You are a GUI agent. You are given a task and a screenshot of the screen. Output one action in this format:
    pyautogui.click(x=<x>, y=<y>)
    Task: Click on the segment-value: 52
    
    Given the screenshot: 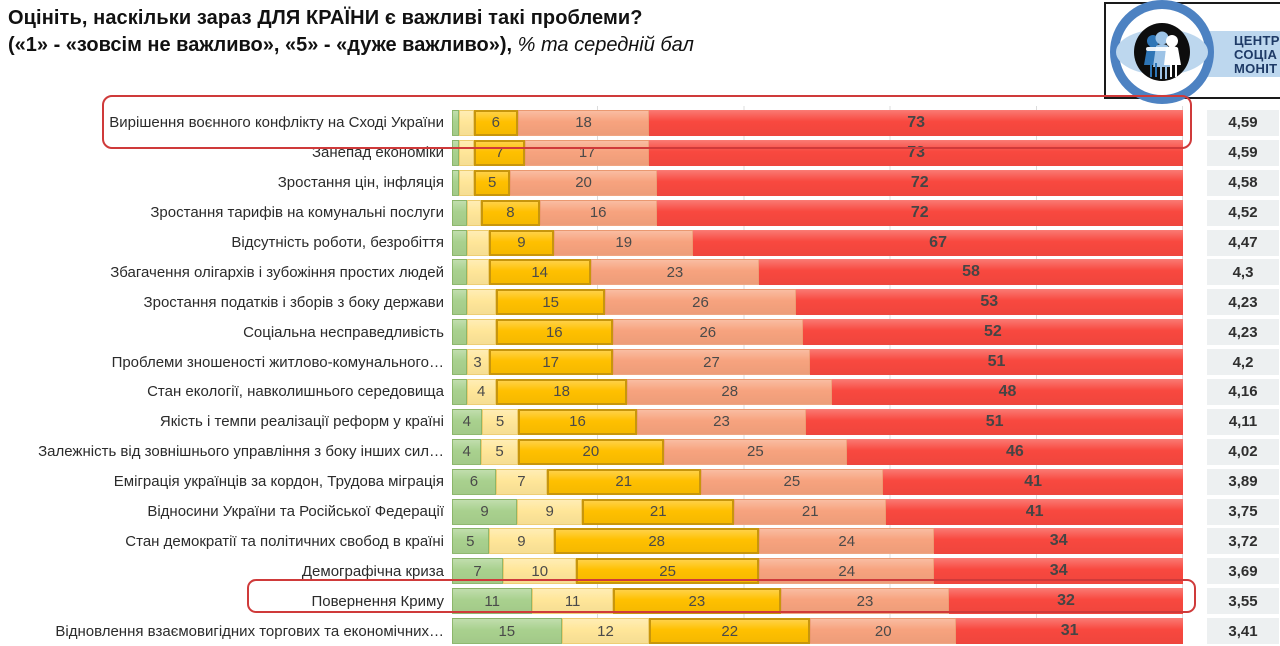 What is the action you would take?
    pyautogui.click(x=993, y=332)
    